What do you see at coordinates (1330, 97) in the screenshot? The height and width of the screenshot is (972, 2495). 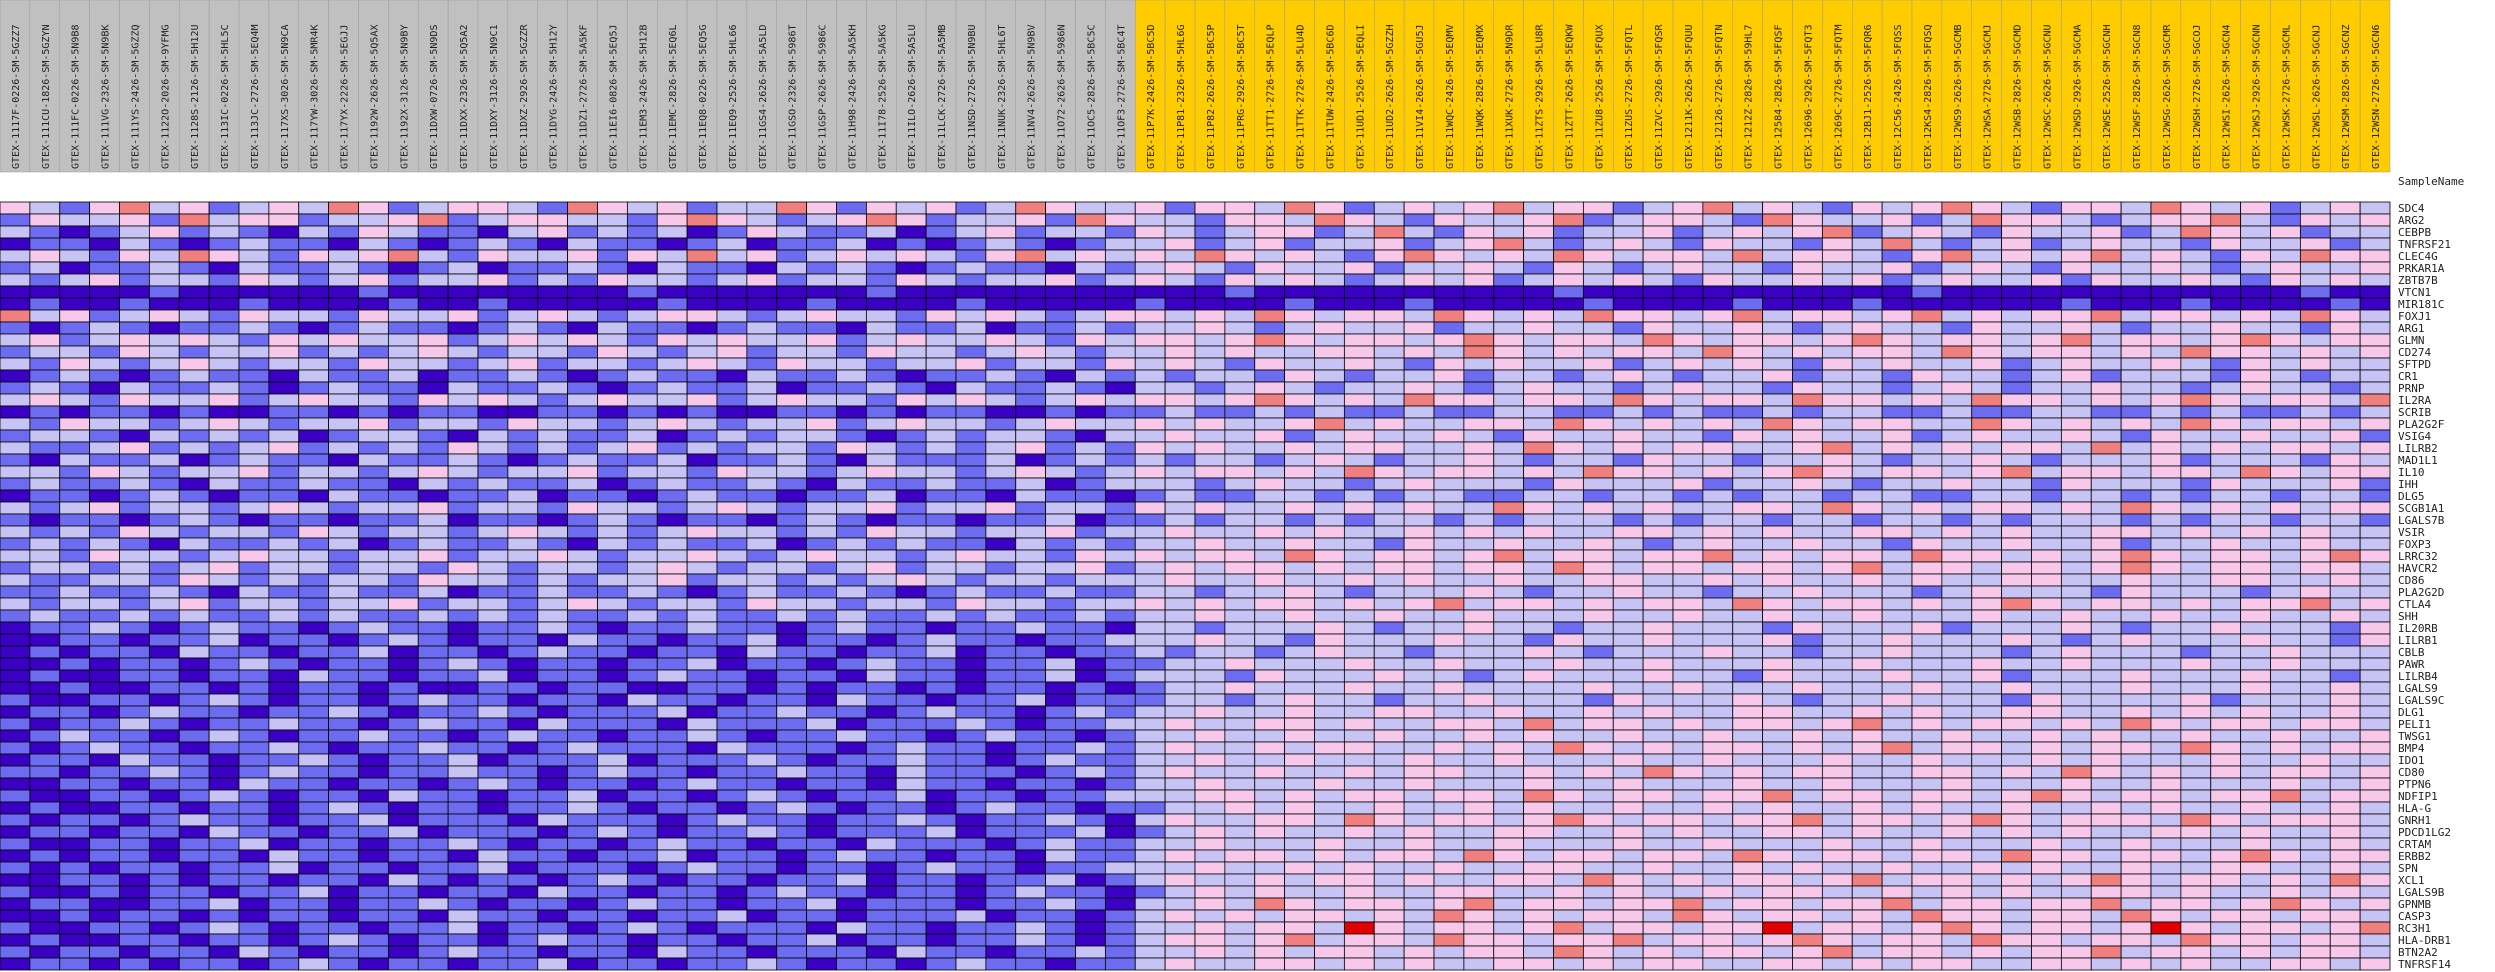 I see `column-label: GTEX-11TUW-2426-SM-5BC6D` at bounding box center [1330, 97].